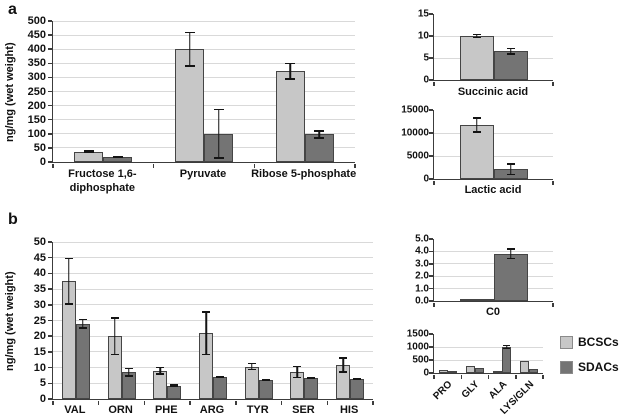 Image resolution: width=626 pixels, height=420 pixels. What do you see at coordinates (417, 156) in the screenshot?
I see `y-tick-label: 5000` at bounding box center [417, 156].